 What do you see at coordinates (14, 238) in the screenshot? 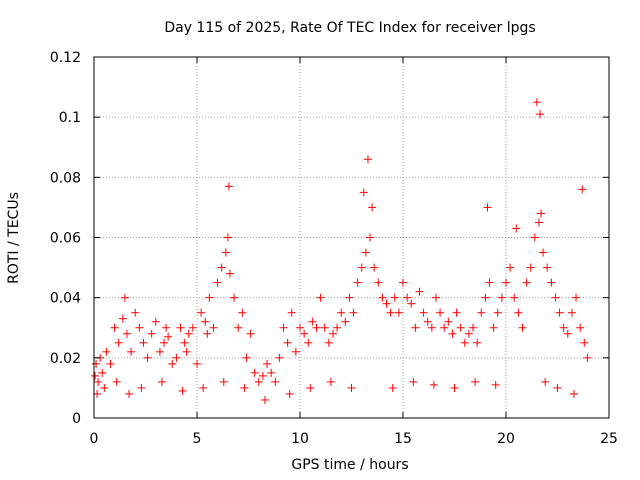
I see `y-axis-label: ROTI / TECUs` at bounding box center [14, 238].